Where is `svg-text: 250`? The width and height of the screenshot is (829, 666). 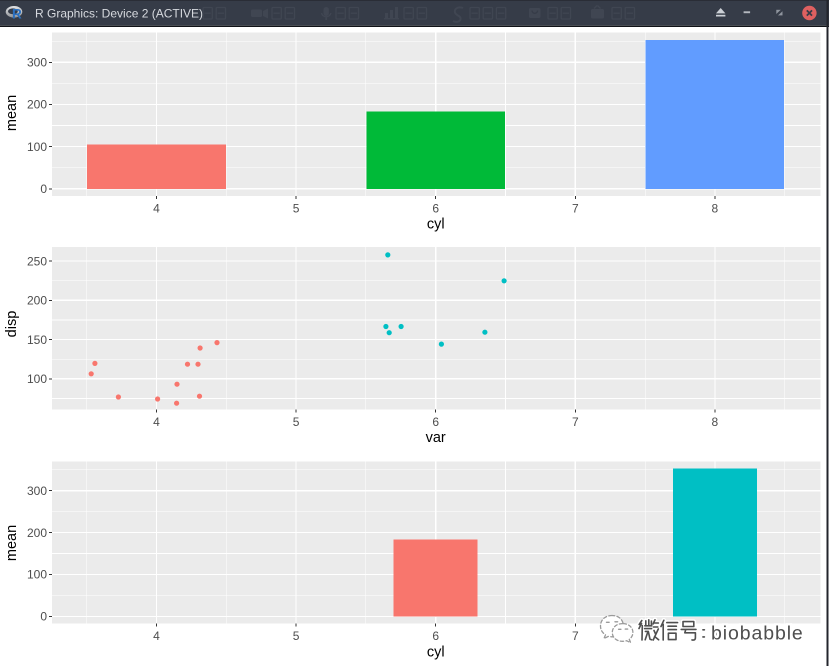
svg-text: 250 is located at coordinates (37, 261).